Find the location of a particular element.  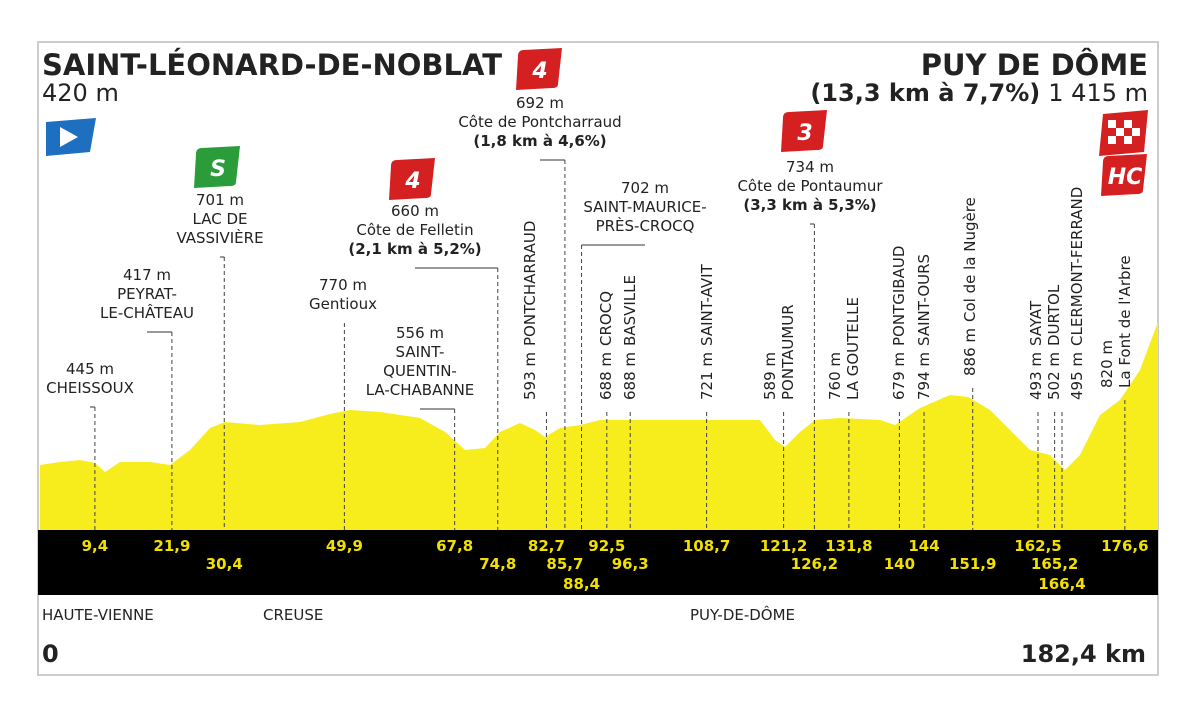

waypoint-name: PRÈS-CROCQ is located at coordinates (645, 225).